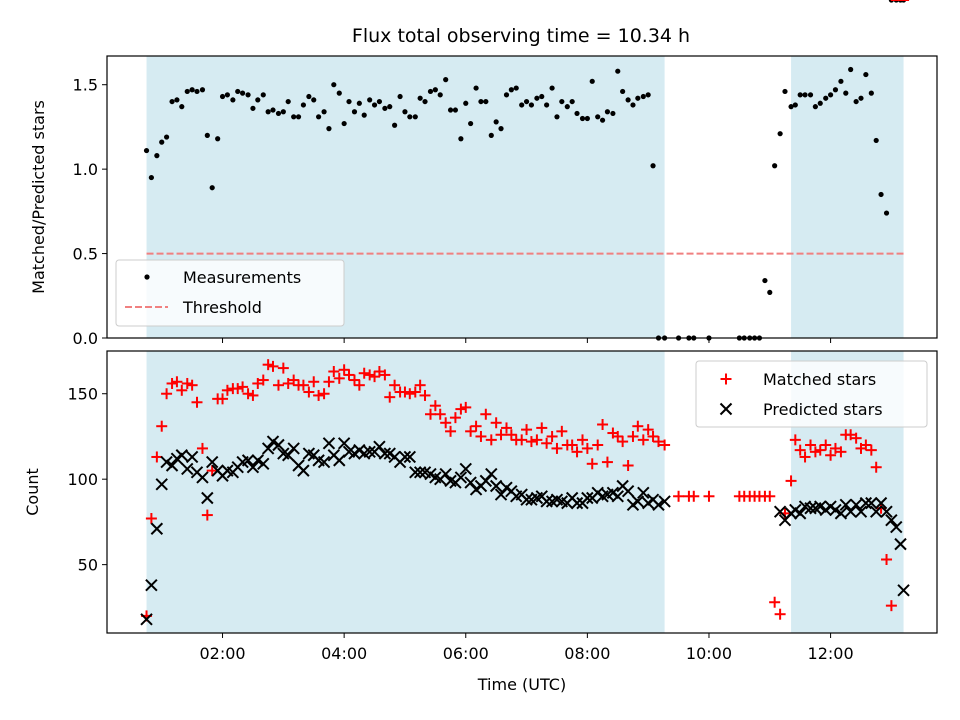 The height and width of the screenshot is (720, 960). I want to click on legend-matched-label: Matched stars, so click(819, 379).